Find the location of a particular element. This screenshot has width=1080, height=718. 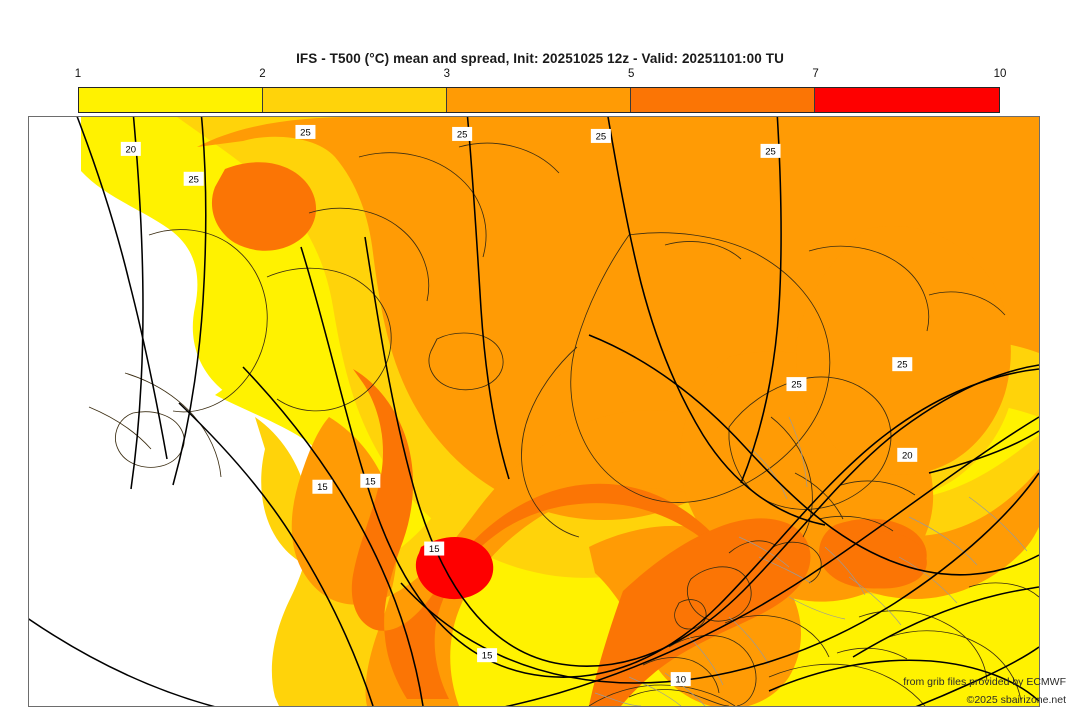

colorbar-tick-2: 2 is located at coordinates (262, 74).